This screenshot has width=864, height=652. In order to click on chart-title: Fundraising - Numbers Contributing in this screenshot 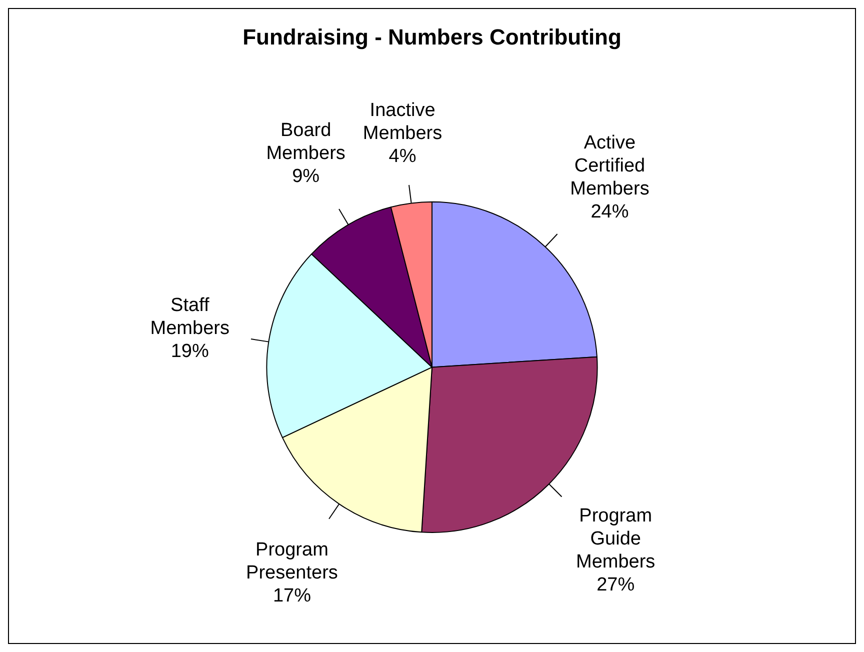, I will do `click(432, 37)`.